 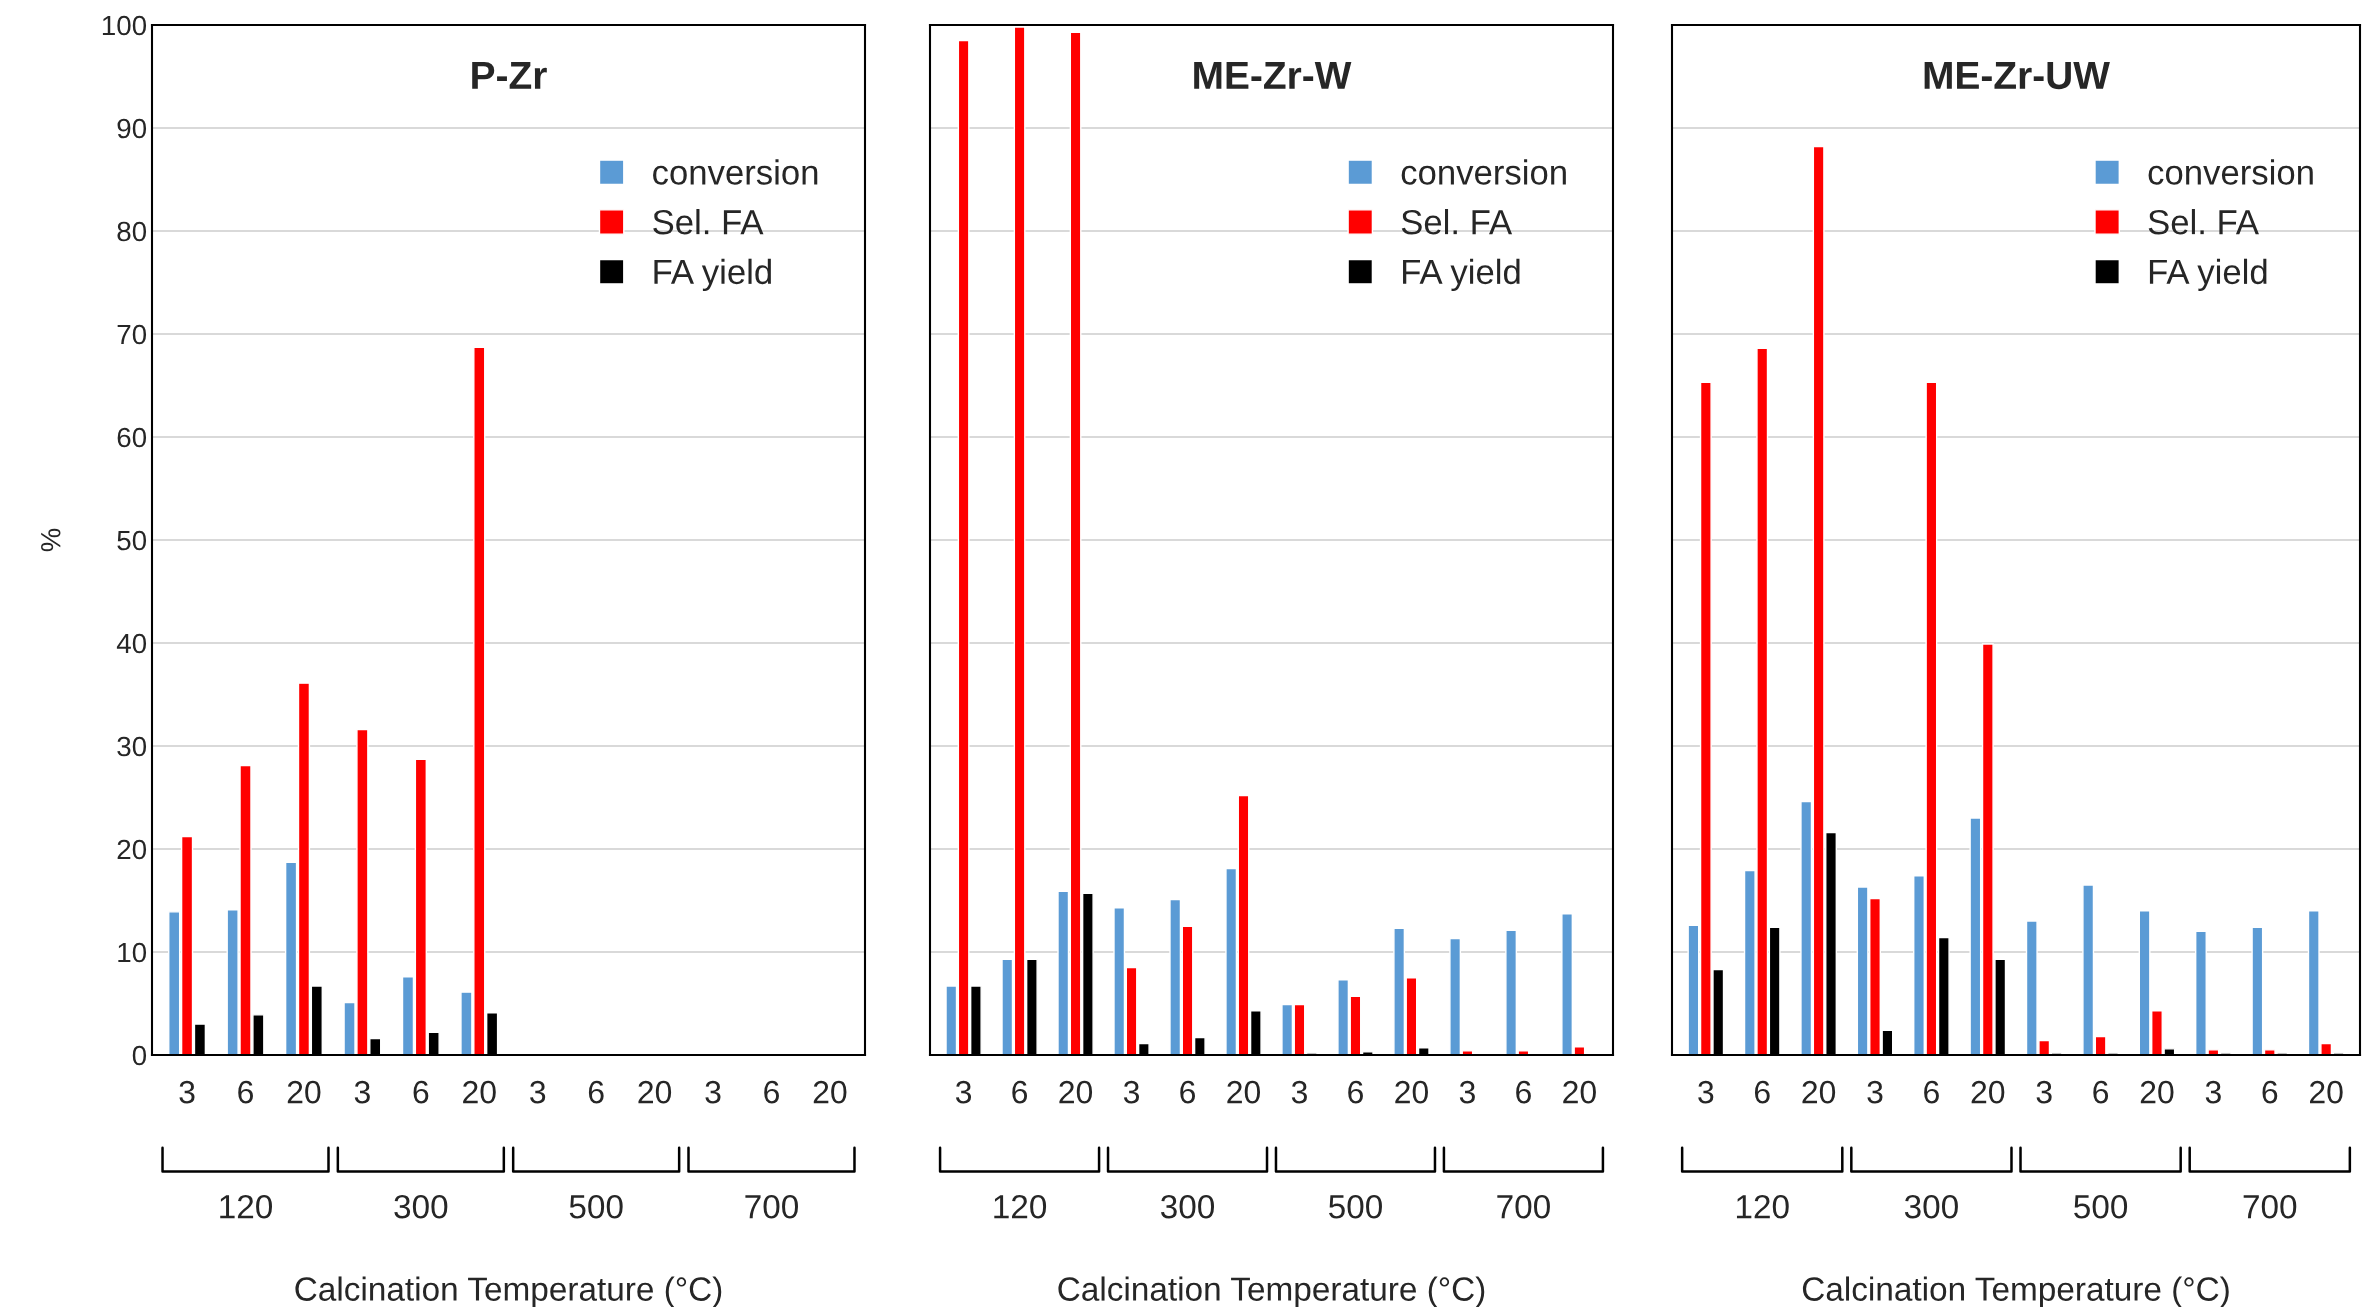 What do you see at coordinates (139, 1055) in the screenshot?
I see `y-tick-label: 0` at bounding box center [139, 1055].